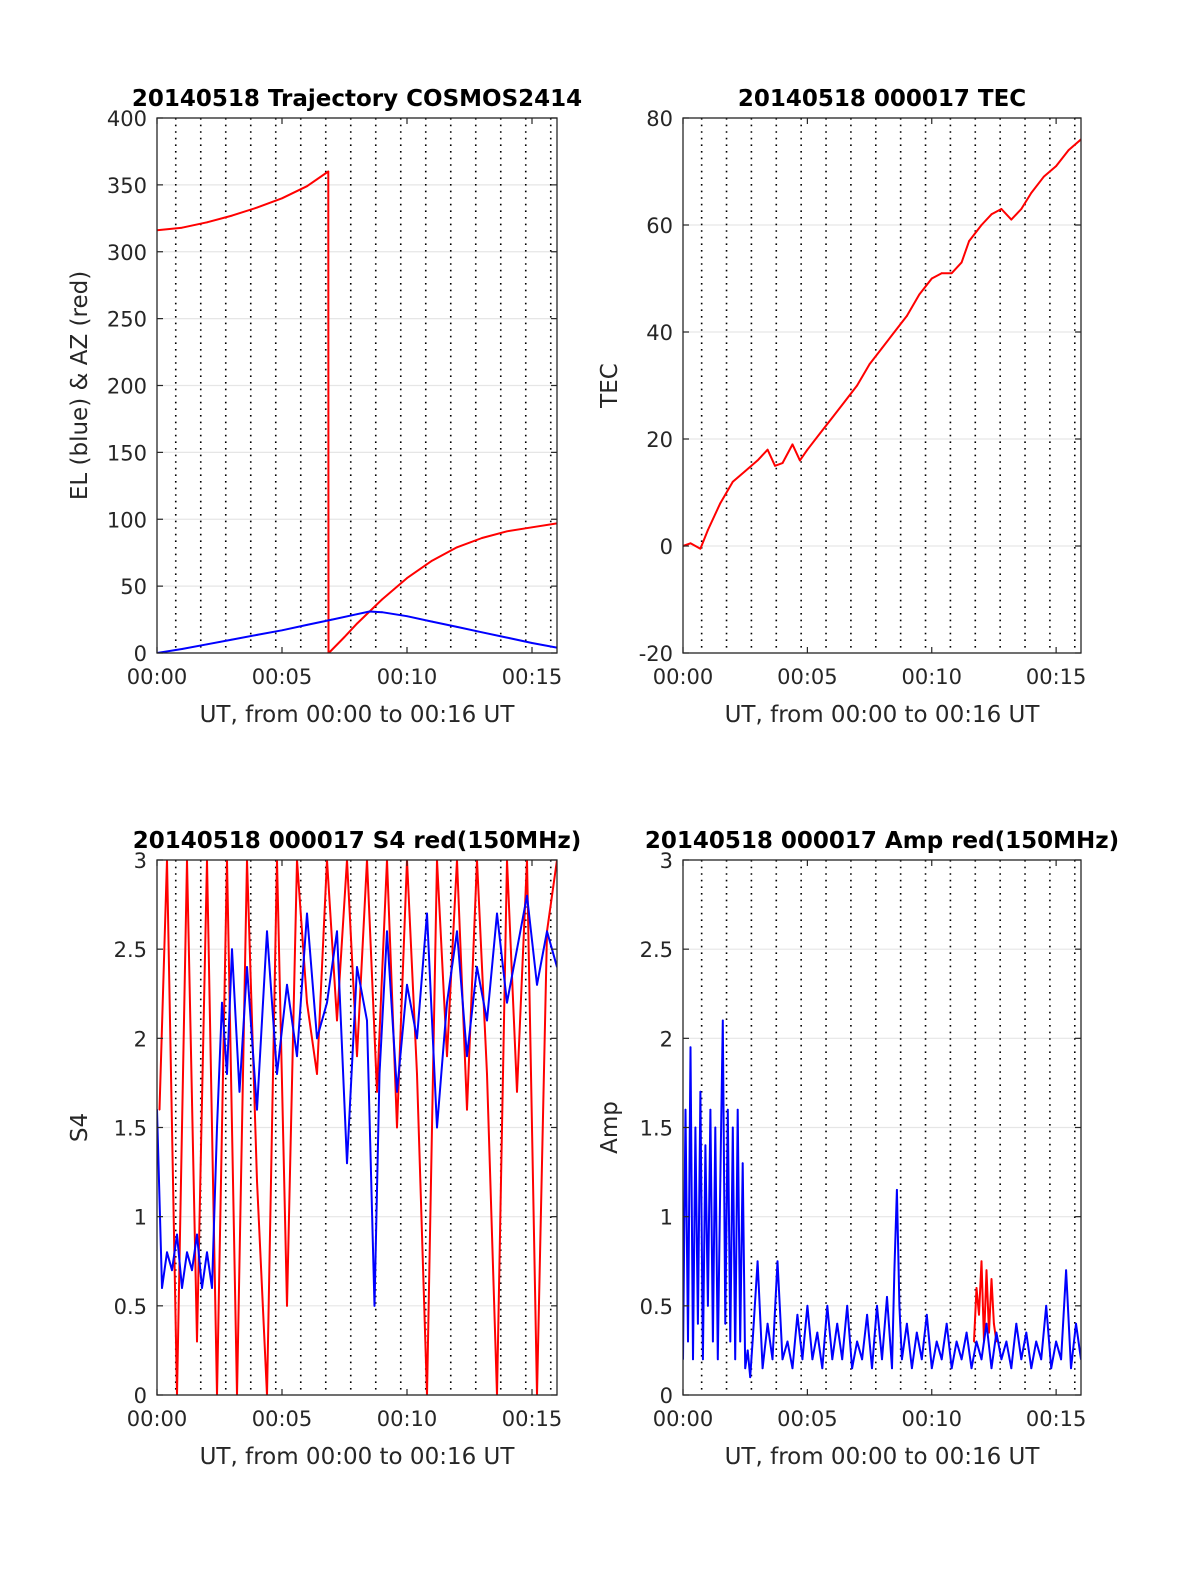 This screenshot has width=1200, height=1575. What do you see at coordinates (157, 677) in the screenshot?
I see `x-tick-label: 00:00` at bounding box center [157, 677].